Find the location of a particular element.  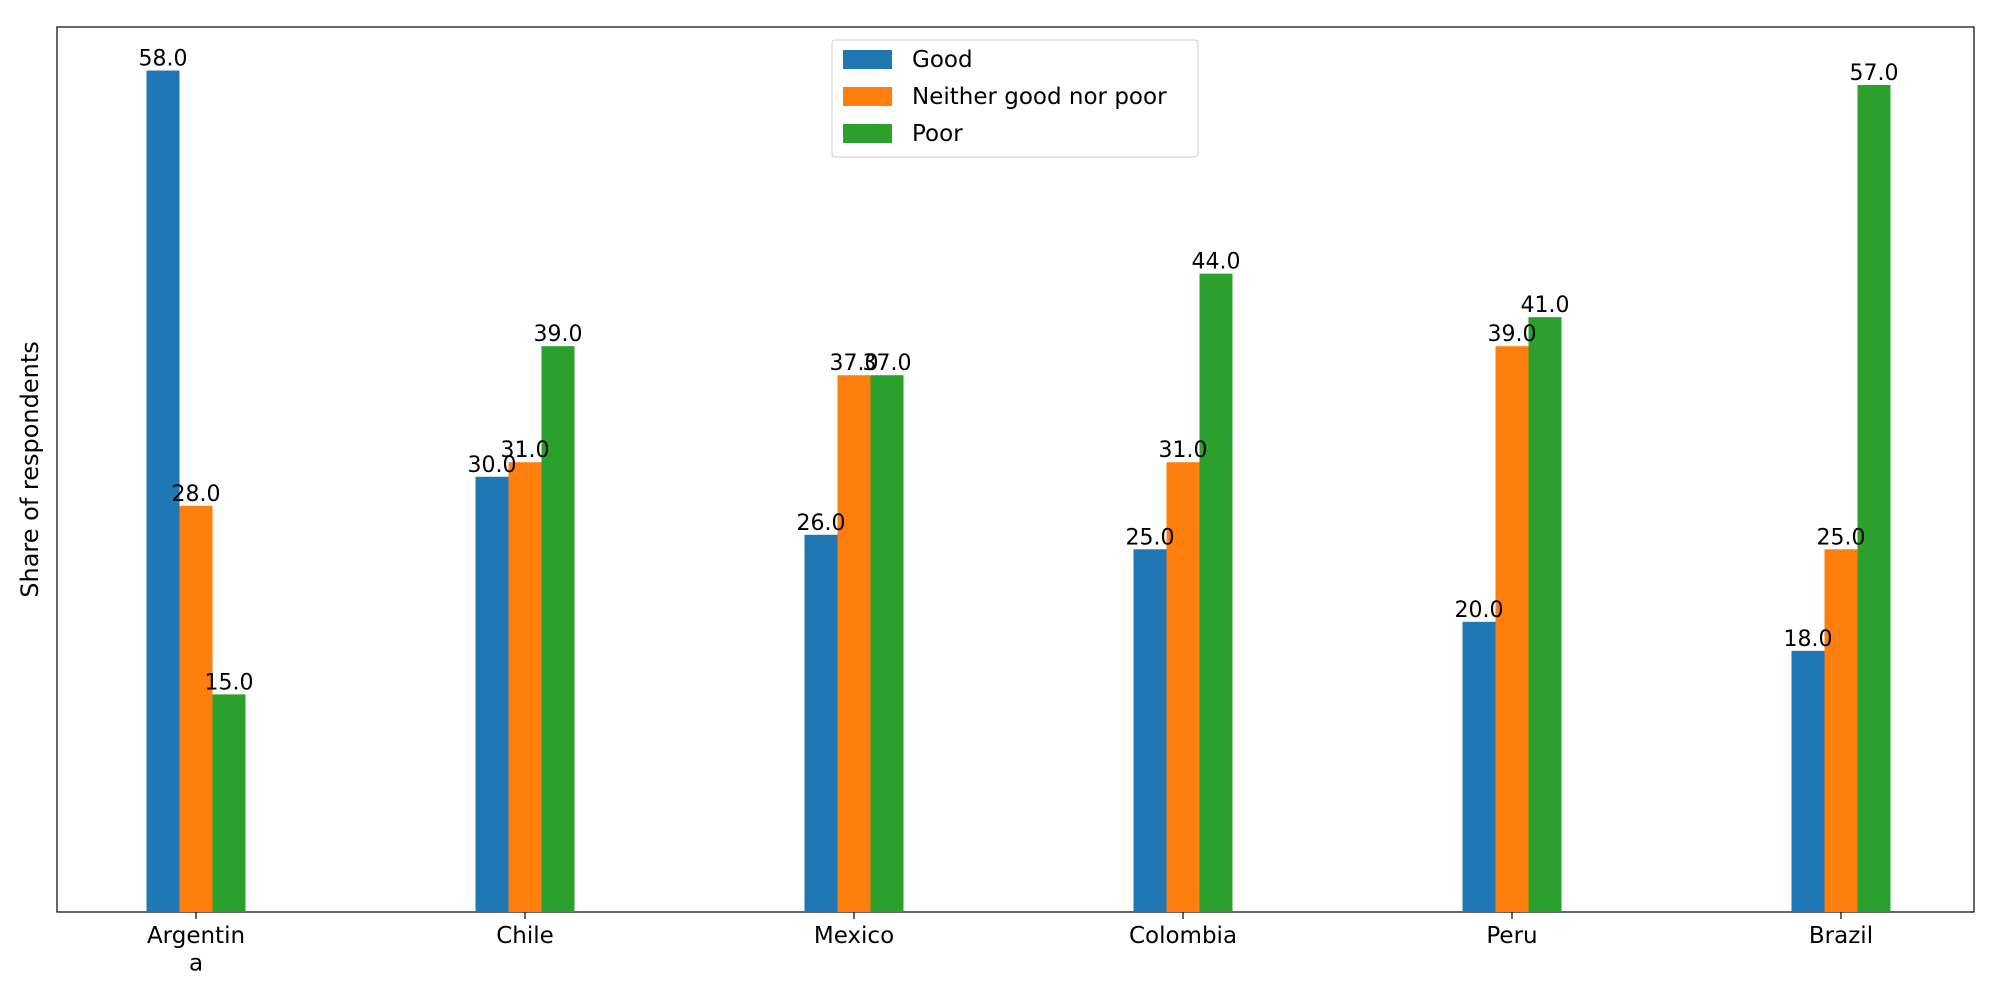

data-label: 44.0 is located at coordinates (1216, 262).